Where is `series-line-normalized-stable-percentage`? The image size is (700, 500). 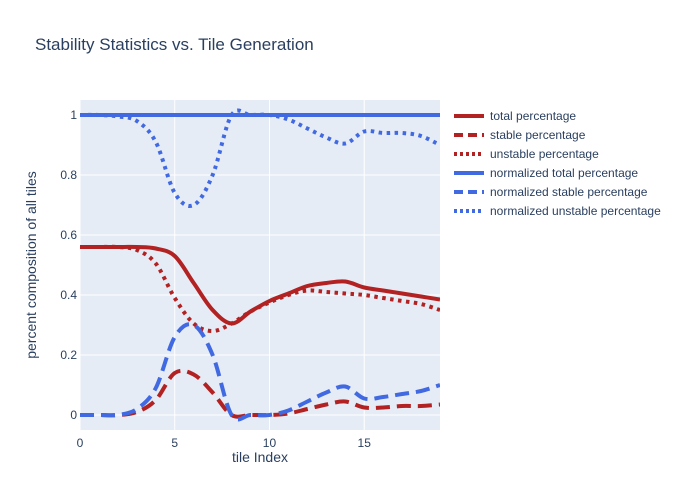 series-line-normalized-stable-percentage is located at coordinates (260, 372).